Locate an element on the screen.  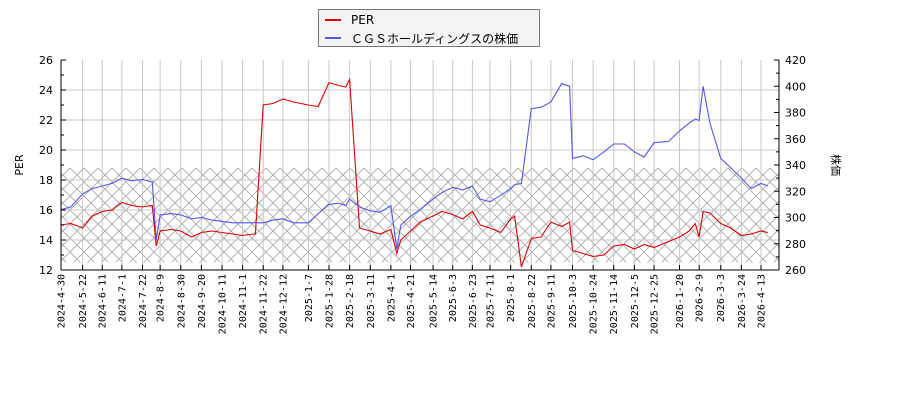
legend-item-price: ＣＧＳホールディングスの株価 is located at coordinates (421, 38).